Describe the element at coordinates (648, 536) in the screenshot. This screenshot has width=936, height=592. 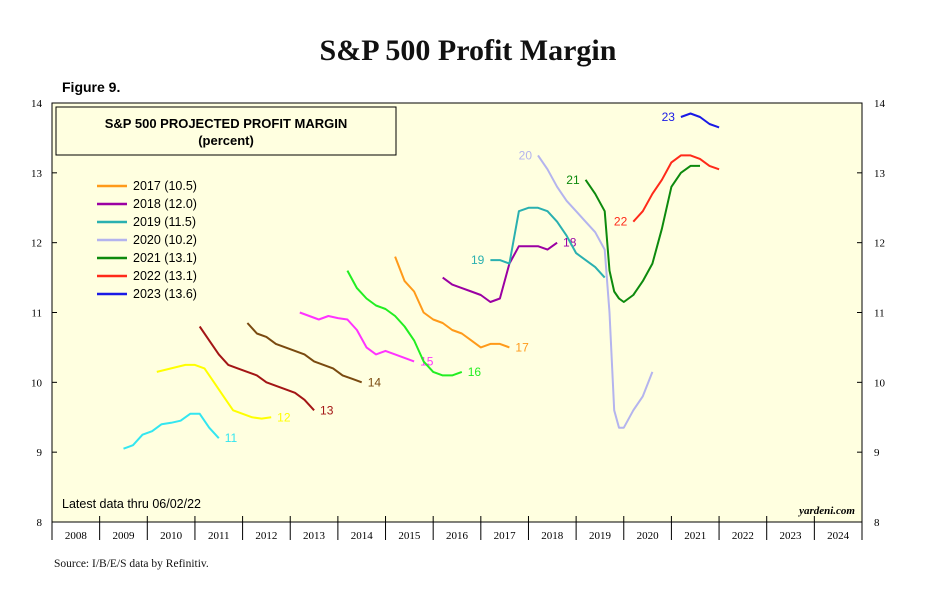
I see `x-tick-label: 2020` at that location.